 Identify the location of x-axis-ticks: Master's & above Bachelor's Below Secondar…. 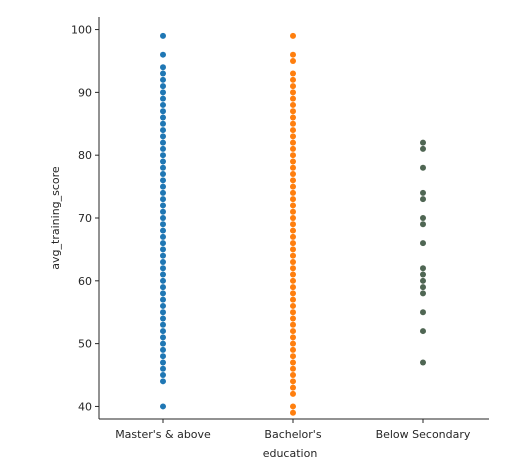
(293, 430).